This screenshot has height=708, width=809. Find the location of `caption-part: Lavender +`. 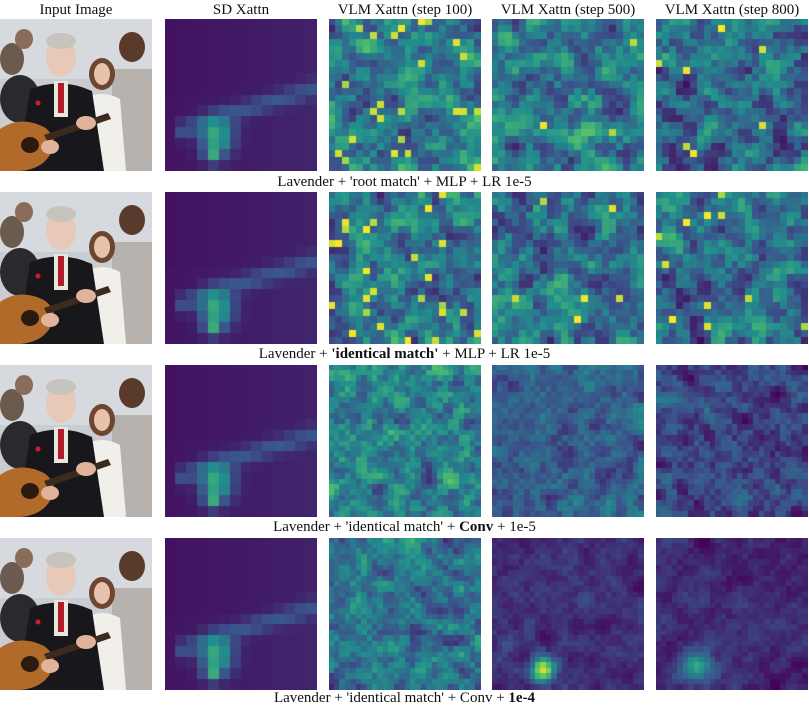

caption-part: Lavender + is located at coordinates (295, 354).